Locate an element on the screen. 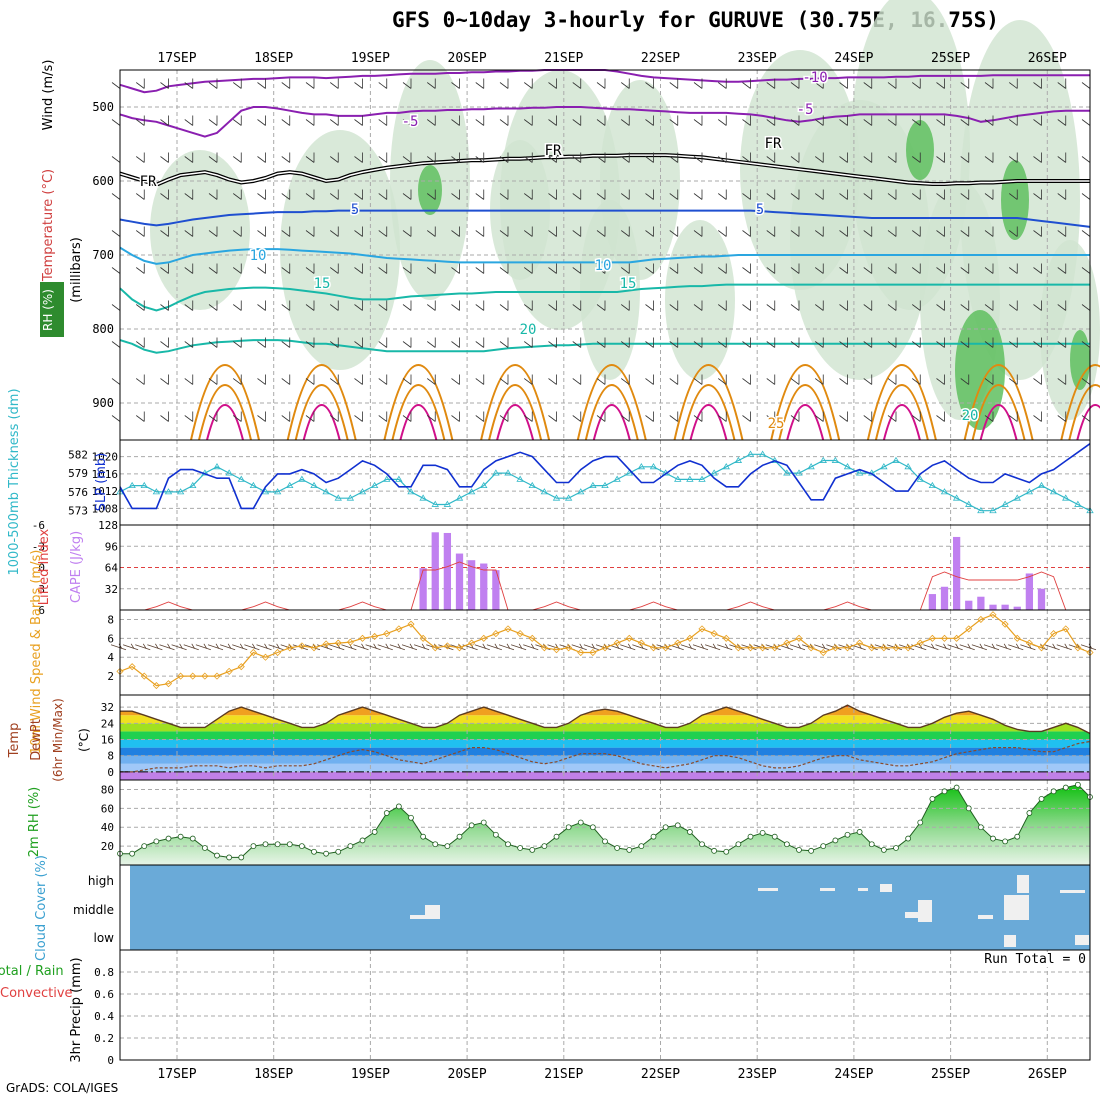 This screenshot has width=1100, height=1100. rh-shade-light is located at coordinates (700, 300).